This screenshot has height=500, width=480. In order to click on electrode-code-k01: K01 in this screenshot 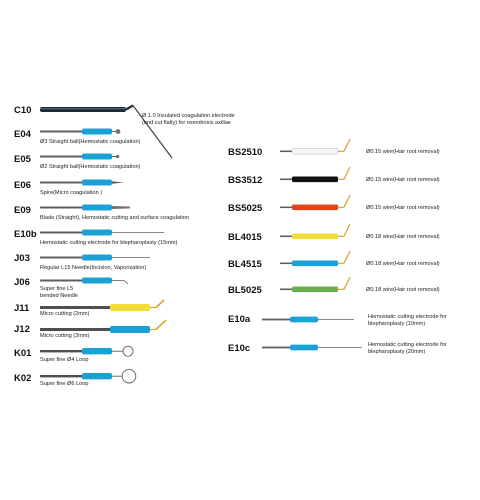, I will do `click(23, 353)`.